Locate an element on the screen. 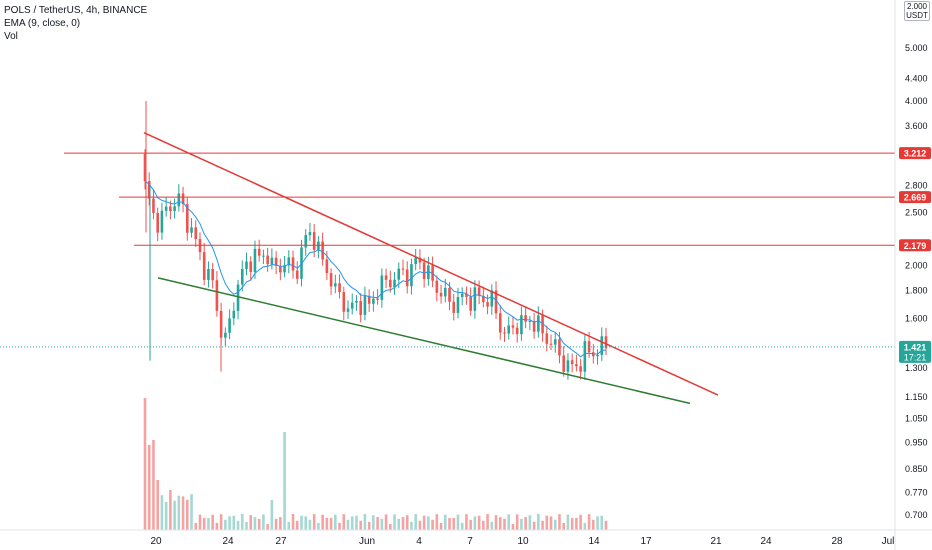 This screenshot has height=550, width=932. currency-top-value: 2.000 is located at coordinates (917, 6).